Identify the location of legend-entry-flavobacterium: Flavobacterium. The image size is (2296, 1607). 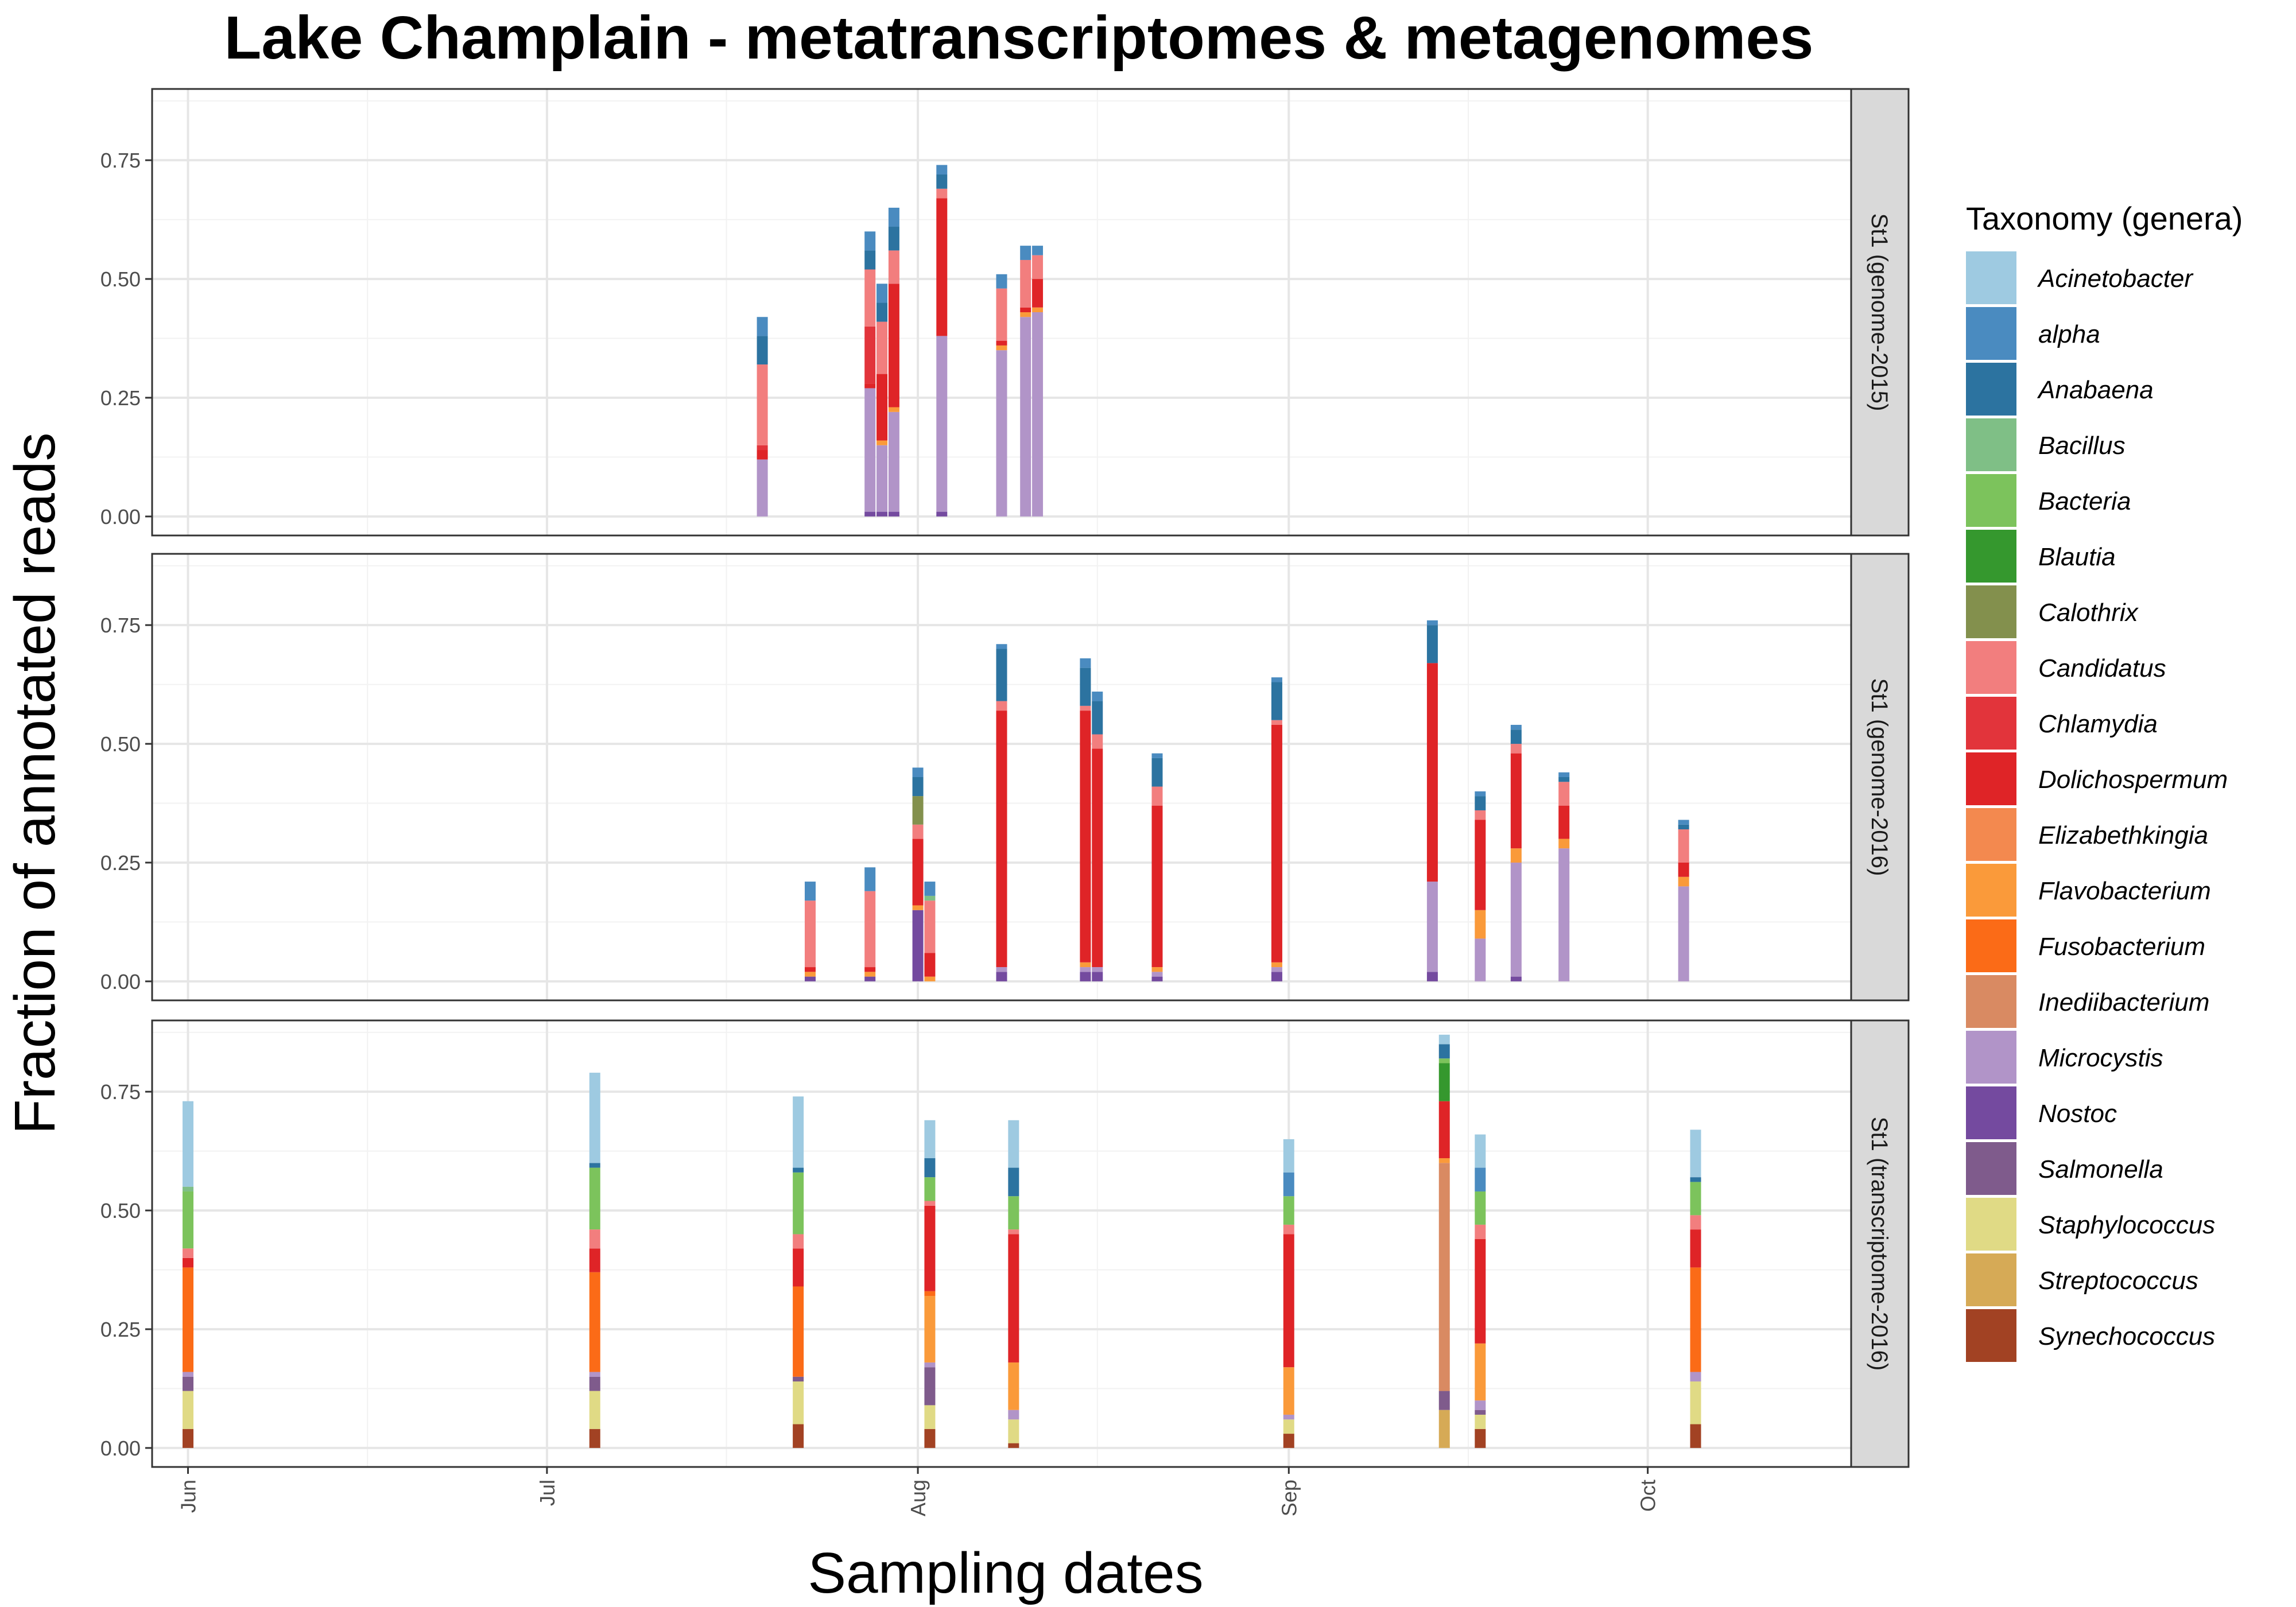
(2088, 890).